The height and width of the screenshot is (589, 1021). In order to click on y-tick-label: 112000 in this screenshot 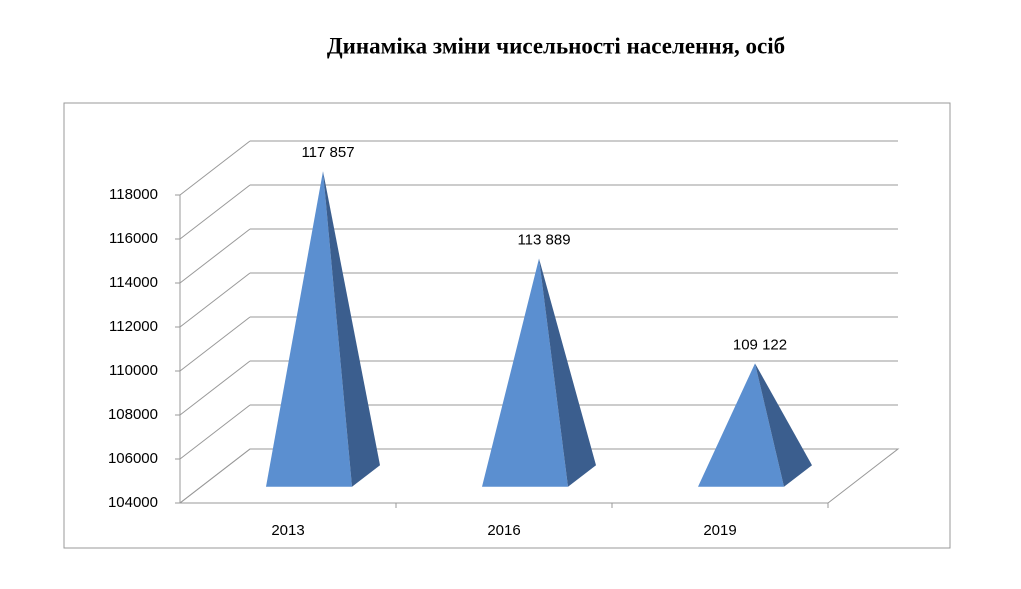, I will do `click(133, 326)`.